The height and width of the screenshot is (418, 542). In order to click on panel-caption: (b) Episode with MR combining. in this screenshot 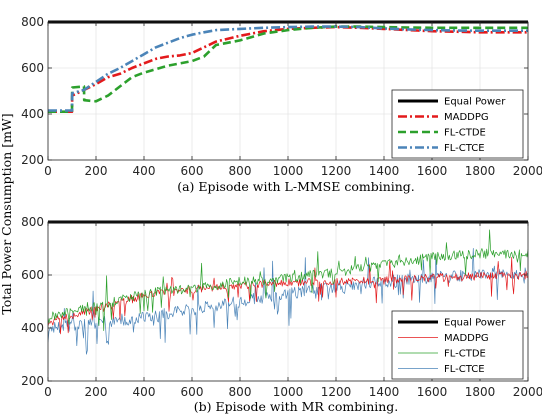, I will do `click(296, 406)`.